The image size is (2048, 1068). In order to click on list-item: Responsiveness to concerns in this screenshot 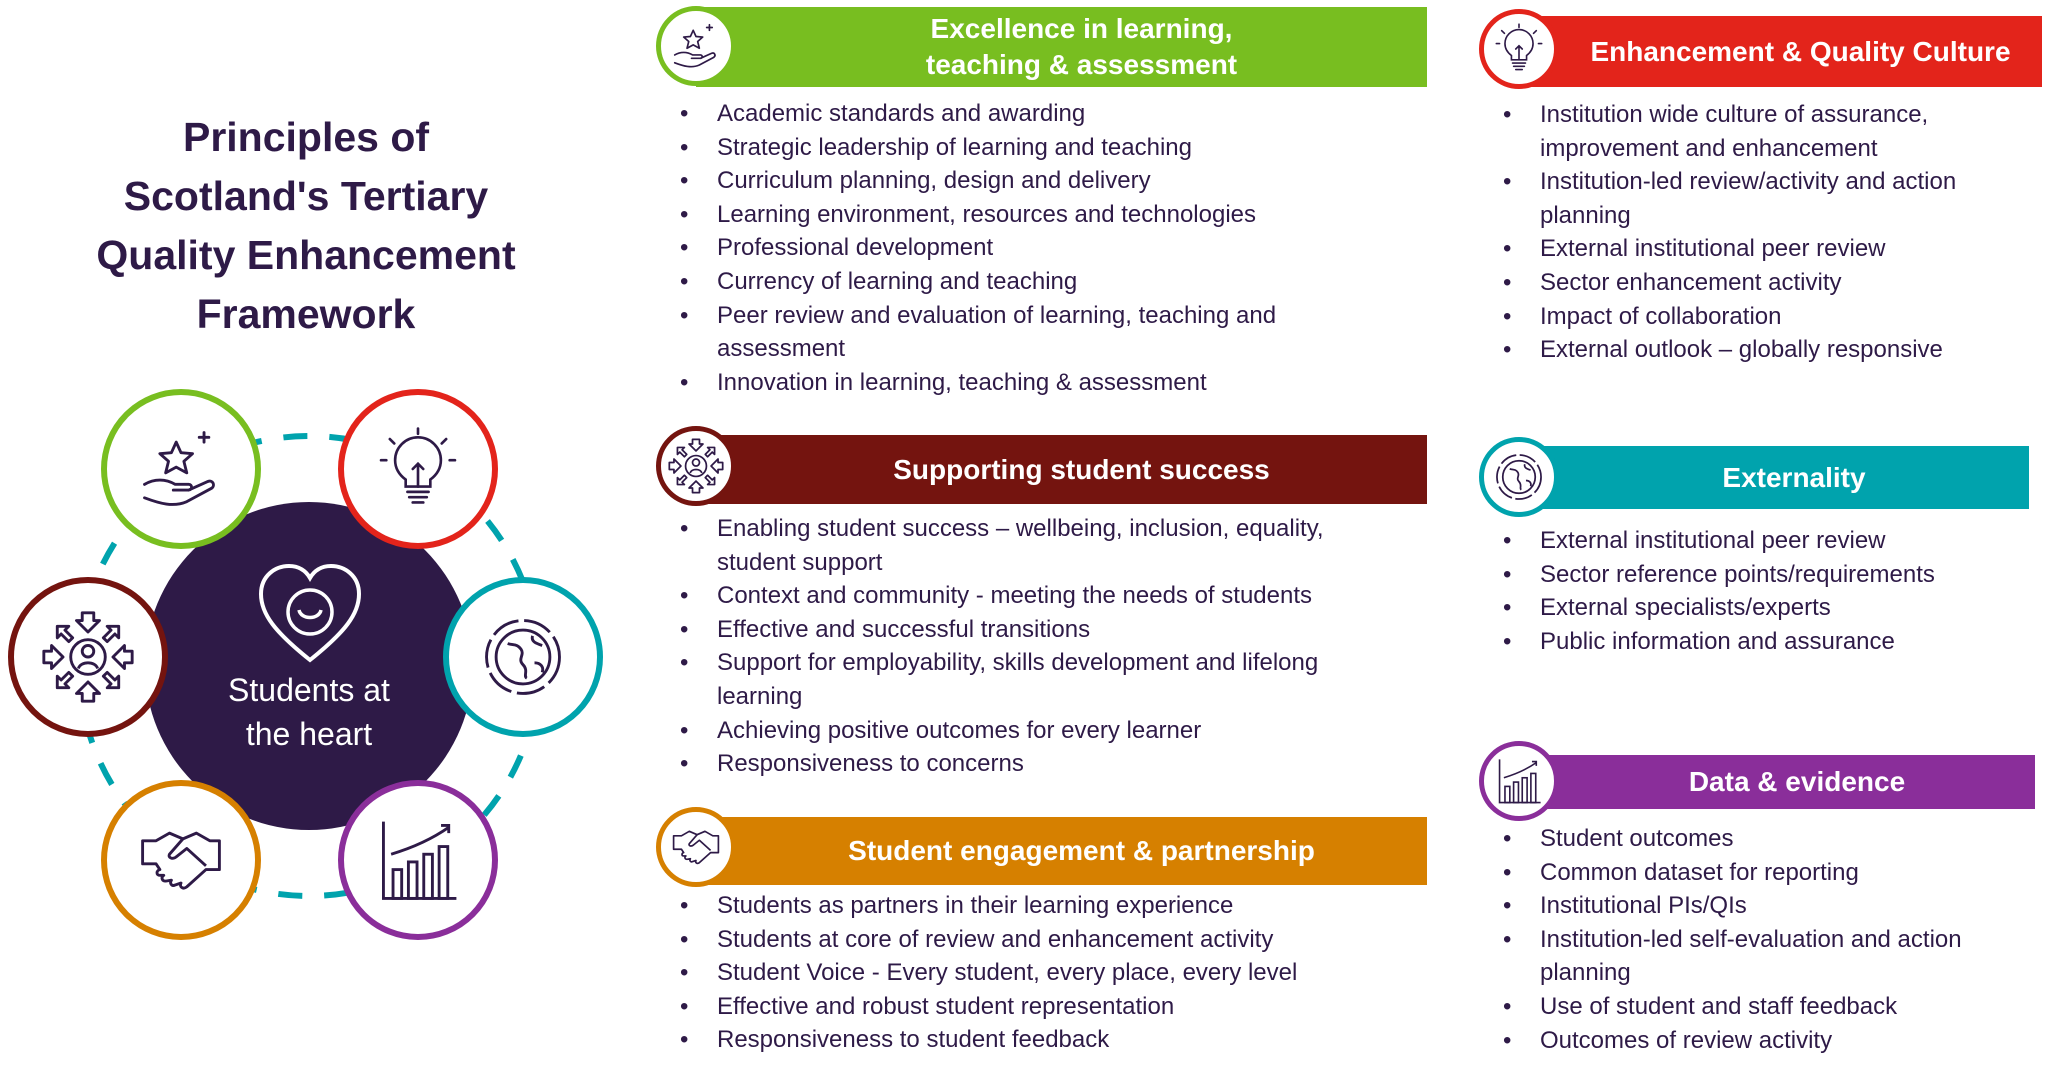, I will do `click(1030, 764)`.